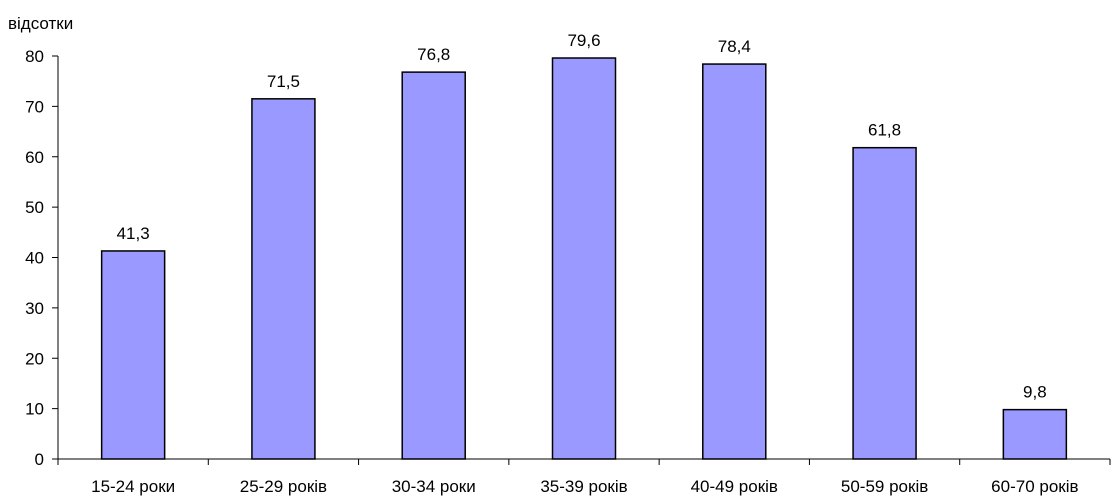 The image size is (1118, 499). Describe the element at coordinates (34, 308) in the screenshot. I see `y-tick-label: 30` at that location.